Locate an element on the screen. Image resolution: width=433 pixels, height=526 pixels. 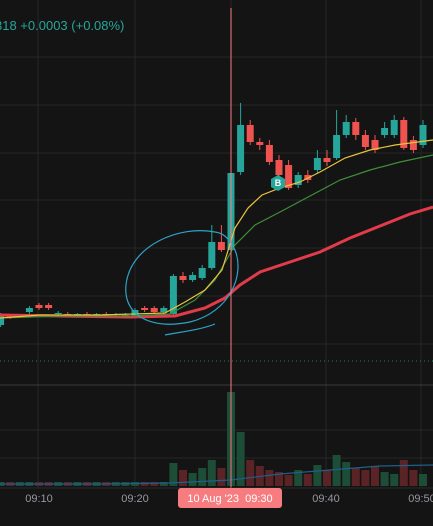
circle-annotation is located at coordinates (182, 283).